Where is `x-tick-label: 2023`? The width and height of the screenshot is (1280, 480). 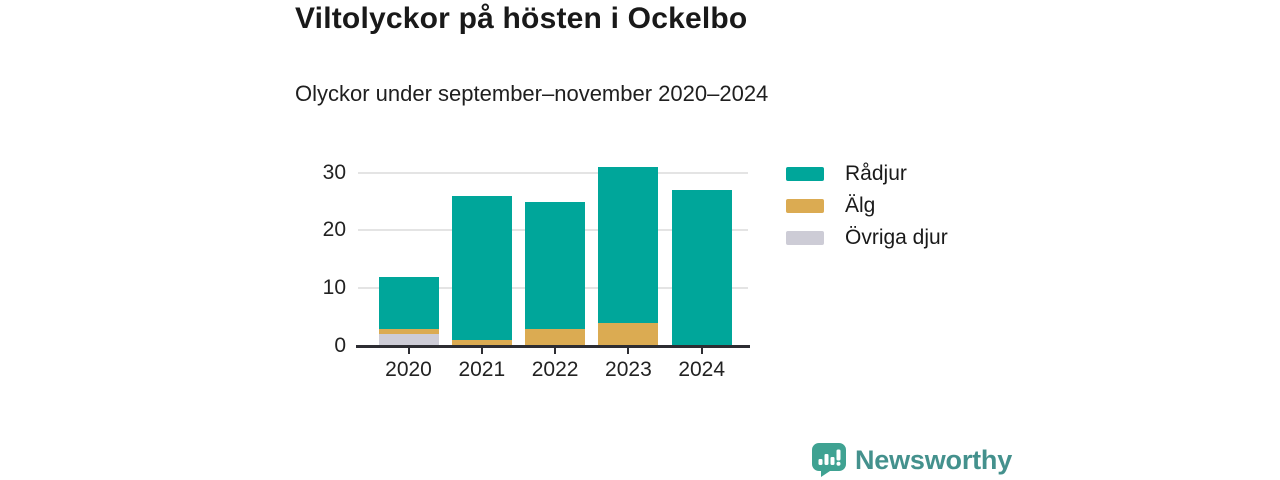
x-tick-label: 2023 is located at coordinates (628, 369).